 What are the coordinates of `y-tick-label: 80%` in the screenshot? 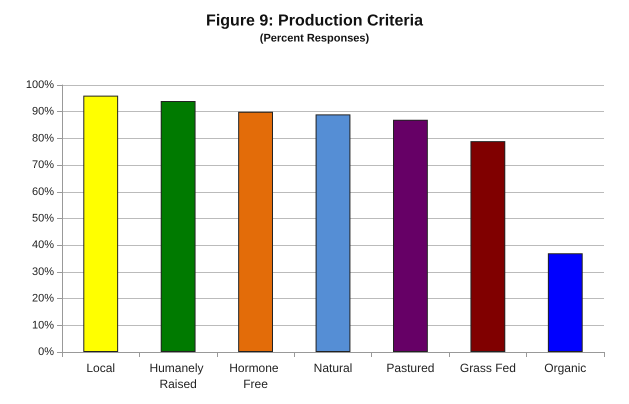 It's located at (43, 138).